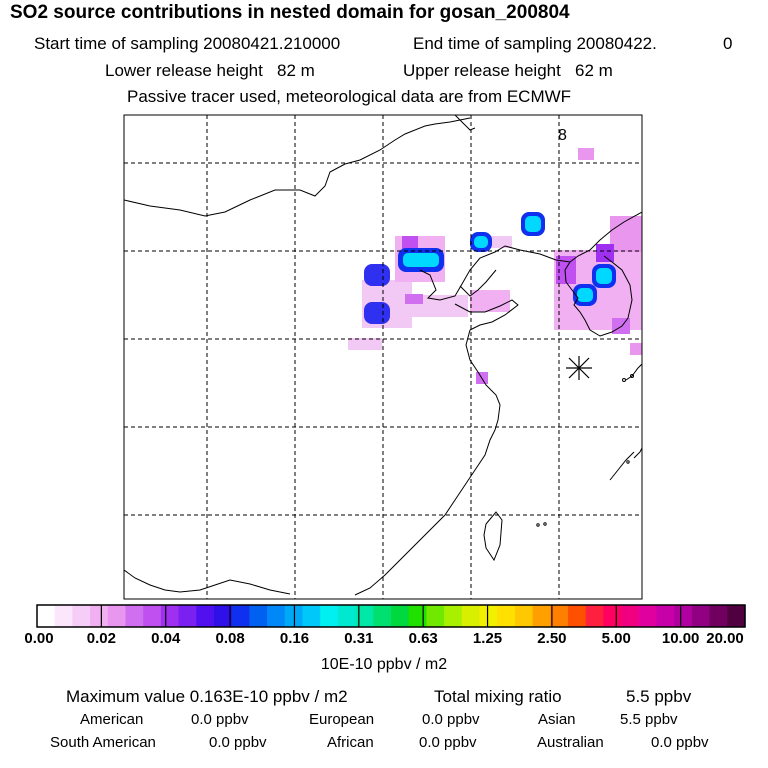  What do you see at coordinates (725, 638) in the screenshot?
I see `colorbar-tick-label: 20.00` at bounding box center [725, 638].